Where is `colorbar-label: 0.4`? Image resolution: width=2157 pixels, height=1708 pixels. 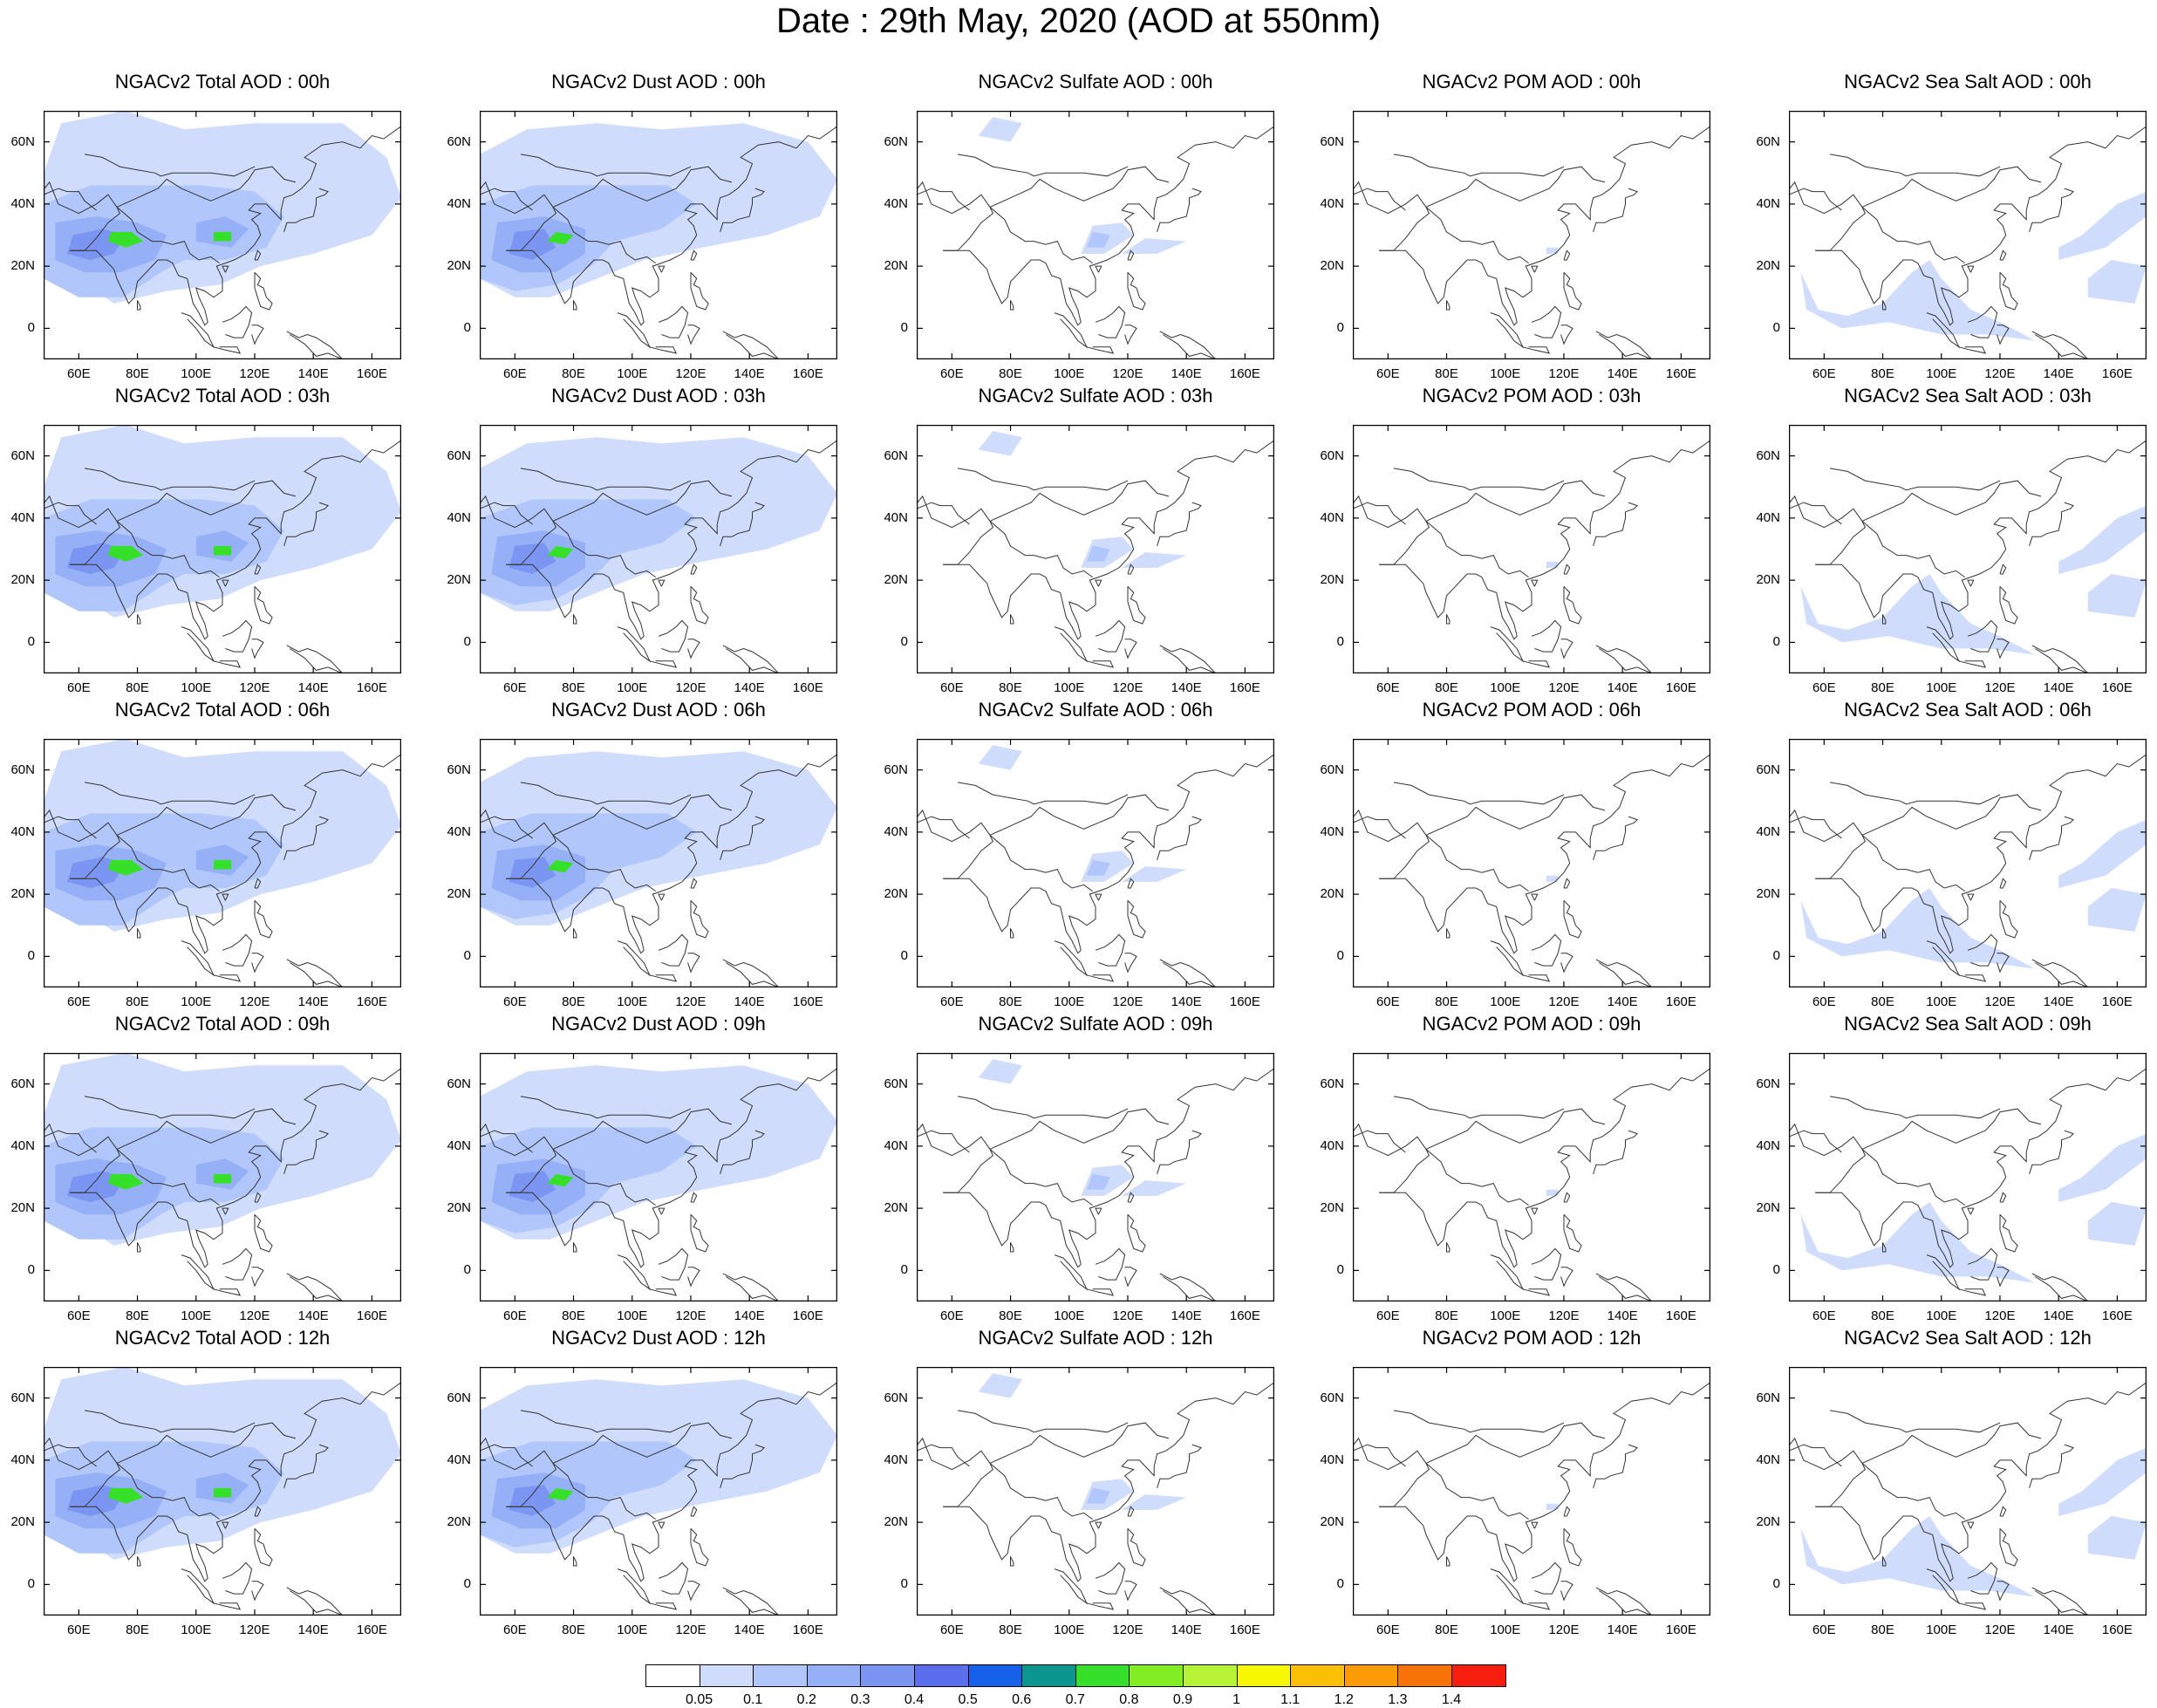
colorbar-label: 0.4 is located at coordinates (915, 1700).